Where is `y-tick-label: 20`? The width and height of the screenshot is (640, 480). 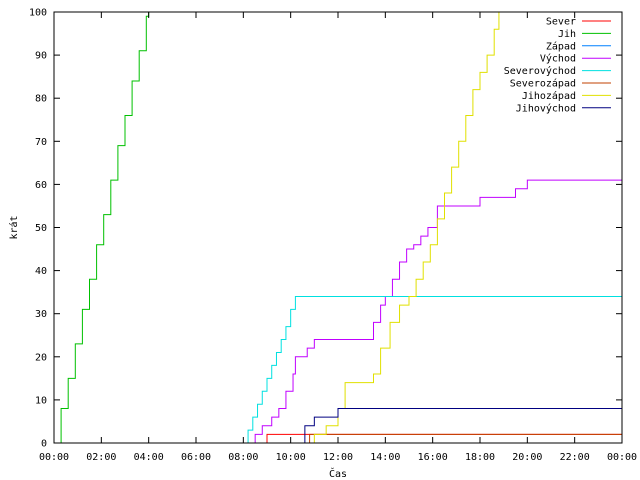
y-tick-label: 20 is located at coordinates (41, 357).